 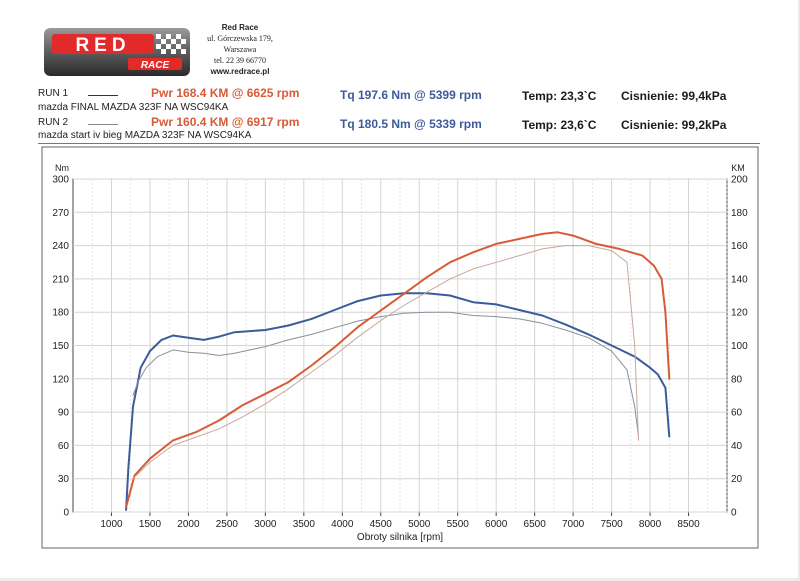 What do you see at coordinates (62, 168) in the screenshot?
I see `y-axis-label: Nm` at bounding box center [62, 168].